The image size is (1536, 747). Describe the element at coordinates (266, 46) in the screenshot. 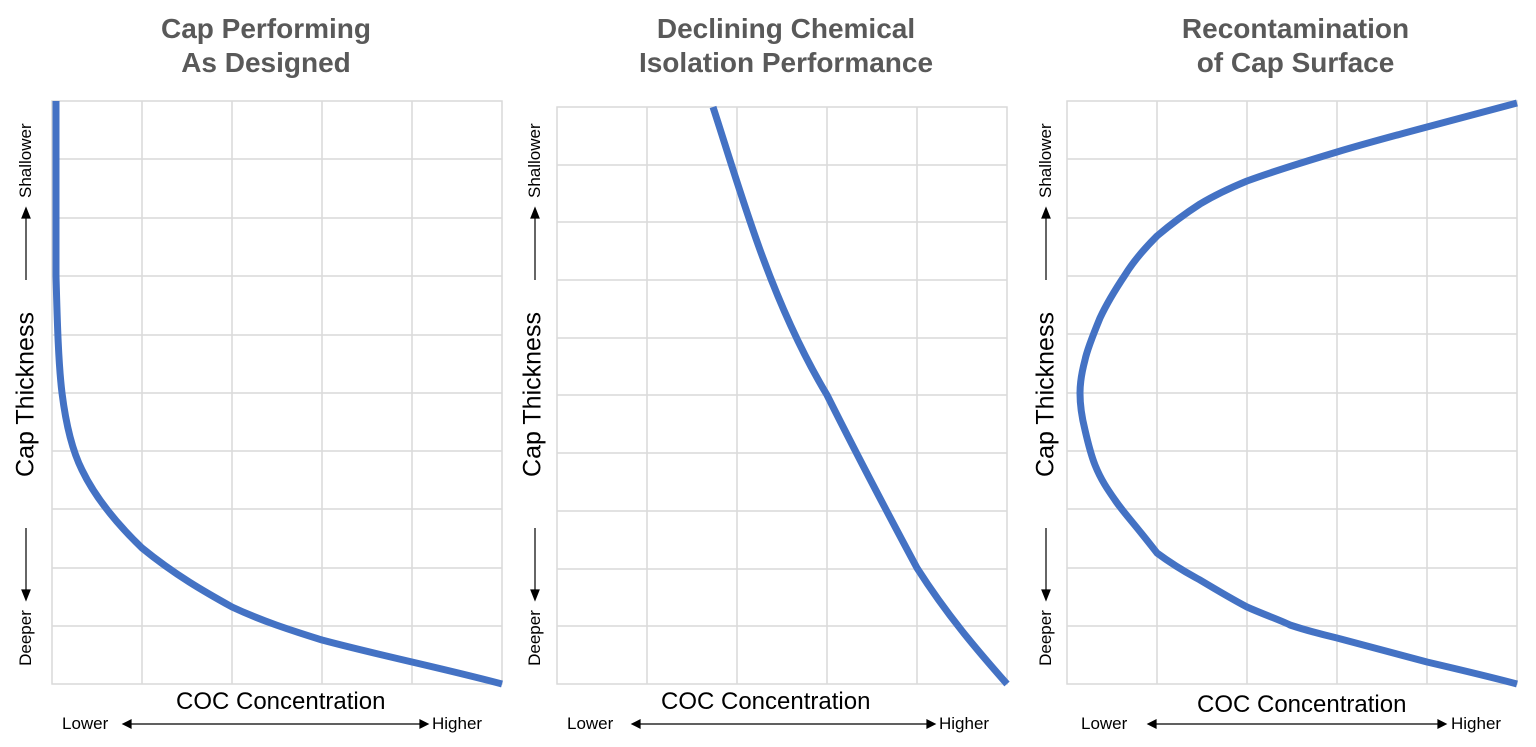

I see `chart-title: Cap Performing As Designed` at that location.